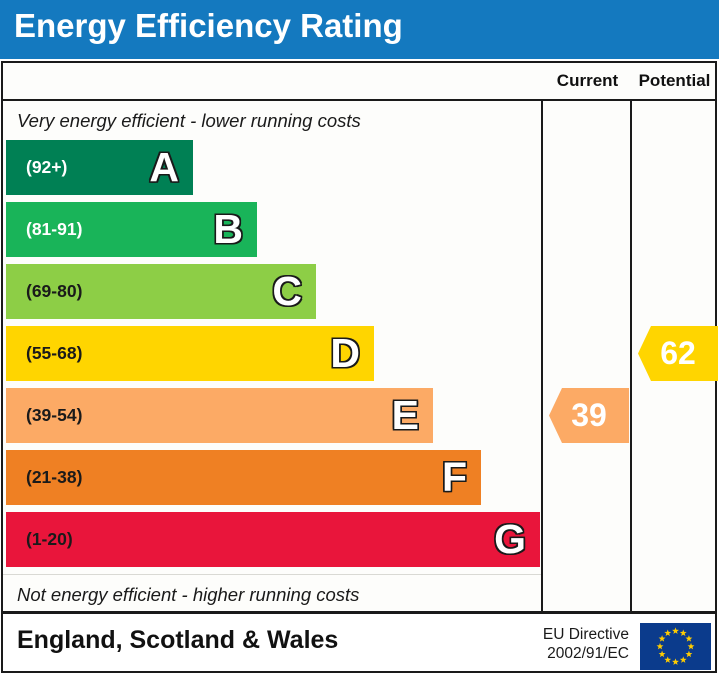  I want to click on band-range-c: (69-80), so click(54, 291).